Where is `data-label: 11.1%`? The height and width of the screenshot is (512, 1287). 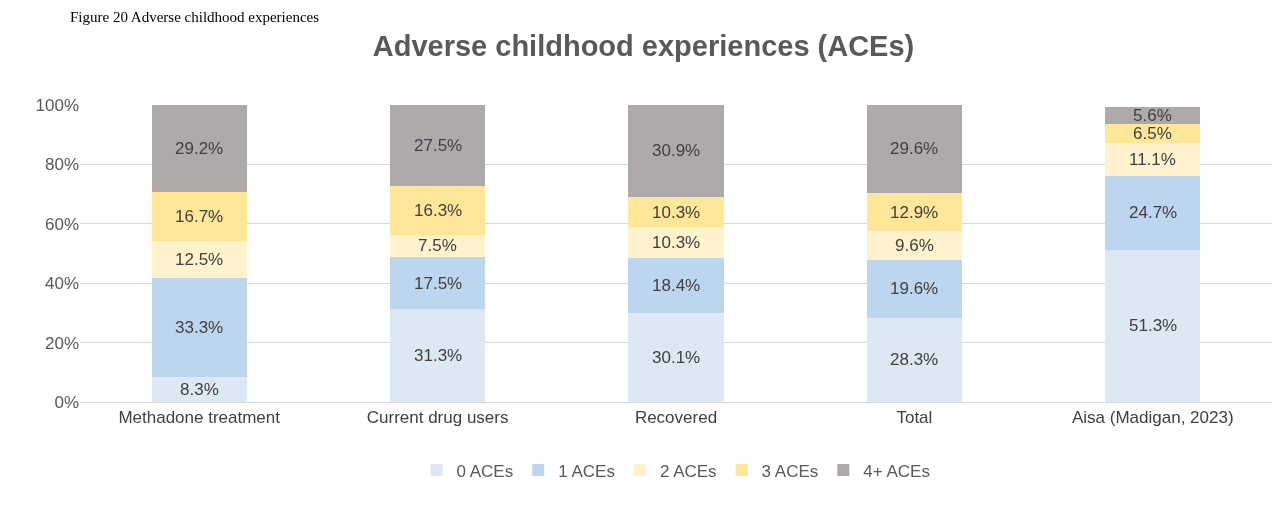
data-label: 11.1% is located at coordinates (1152, 159).